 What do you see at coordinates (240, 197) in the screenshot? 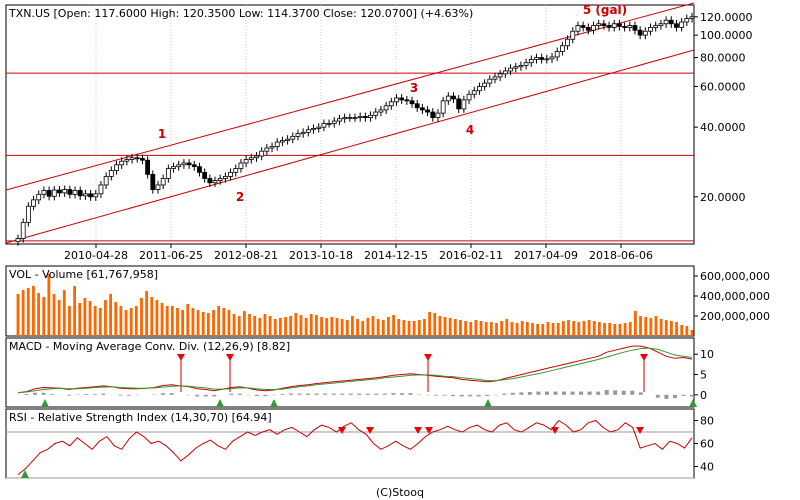
I see `wave-label: 2` at bounding box center [240, 197].